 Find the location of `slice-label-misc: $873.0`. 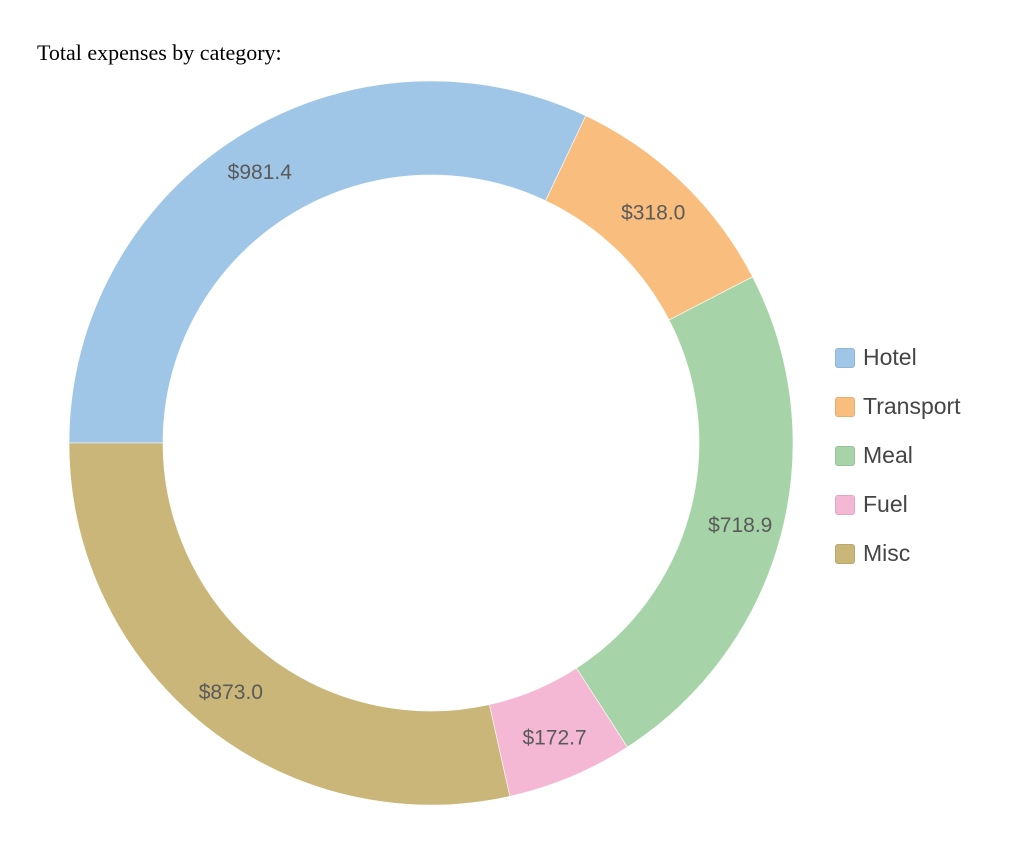

slice-label-misc: $873.0 is located at coordinates (231, 692).